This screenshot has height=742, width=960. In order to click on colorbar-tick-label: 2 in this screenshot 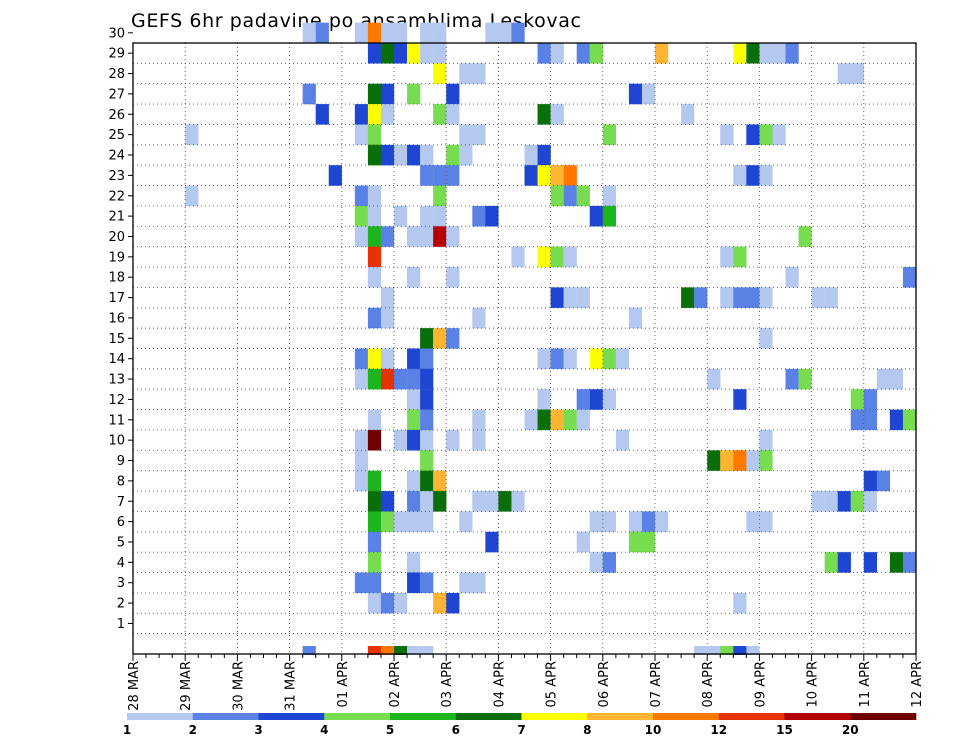, I will do `click(193, 730)`.